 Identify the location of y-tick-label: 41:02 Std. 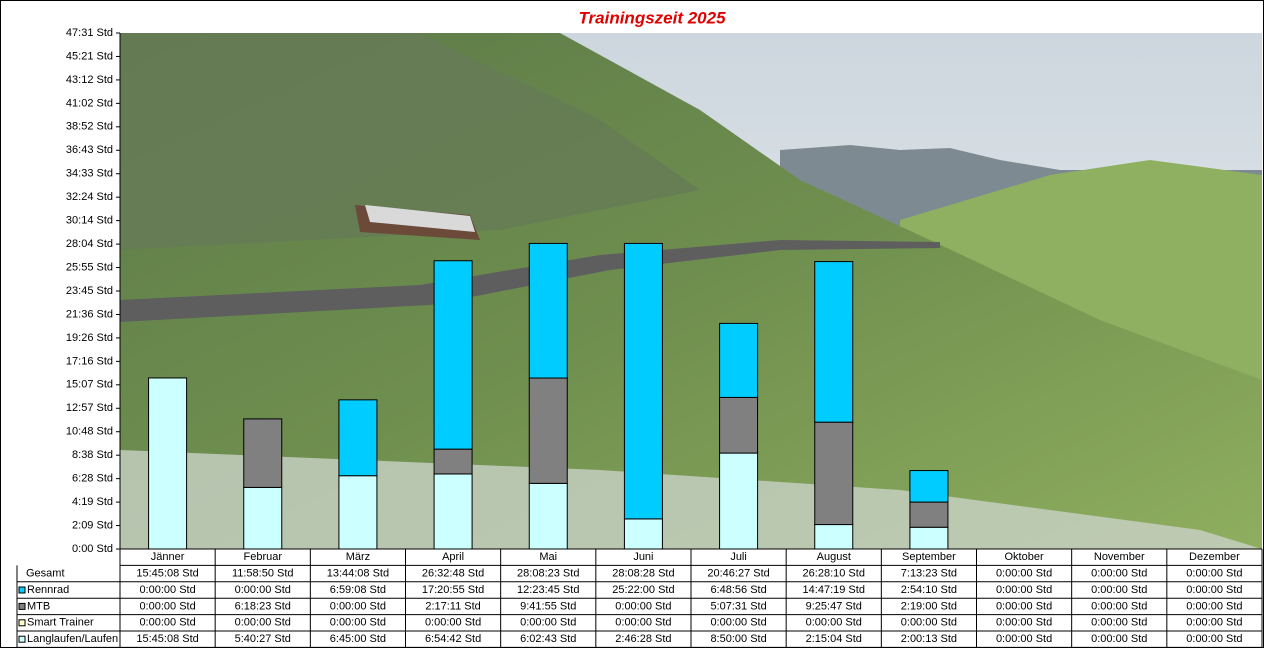
(89, 103).